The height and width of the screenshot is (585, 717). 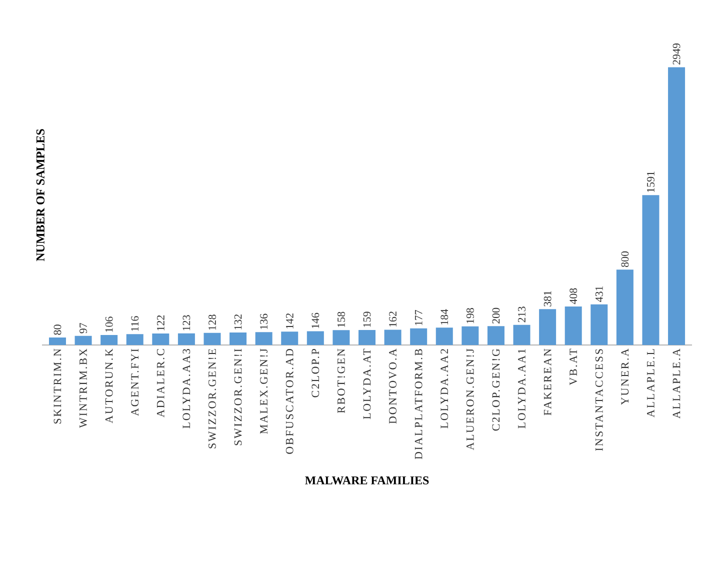 I want to click on data-label: 128, so click(x=212, y=322).